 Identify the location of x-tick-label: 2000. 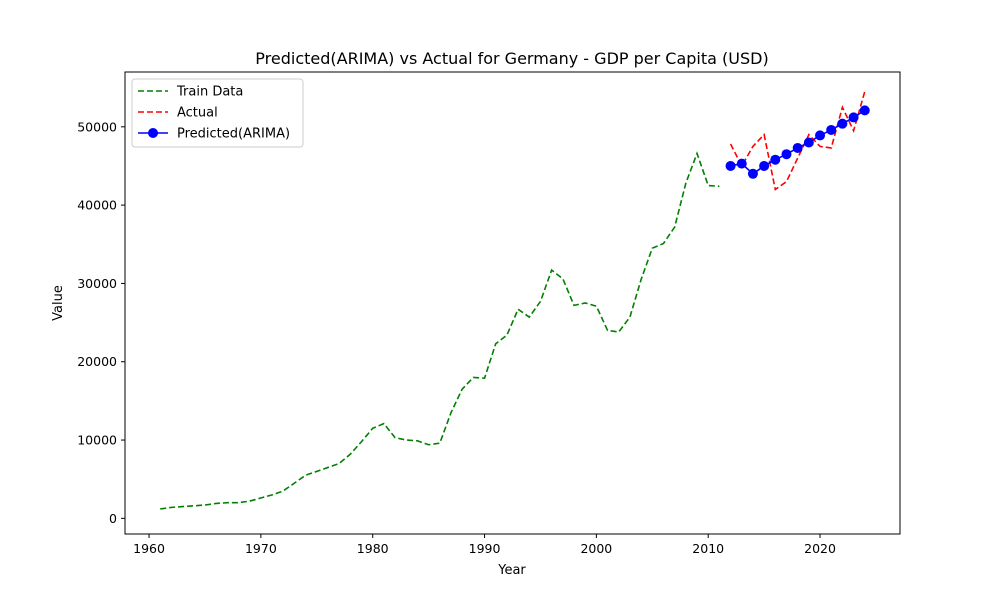
(596, 548).